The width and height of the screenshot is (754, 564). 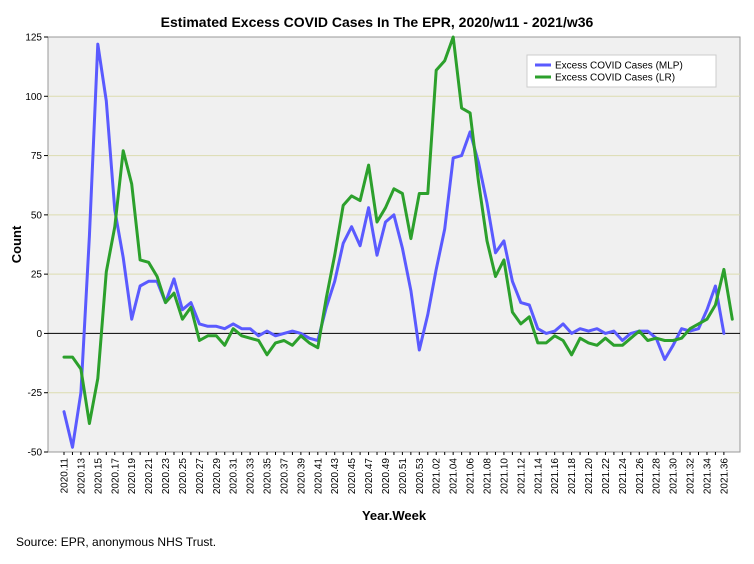 What do you see at coordinates (606, 476) in the screenshot?
I see `x-tick-label: 2021.22` at bounding box center [606, 476].